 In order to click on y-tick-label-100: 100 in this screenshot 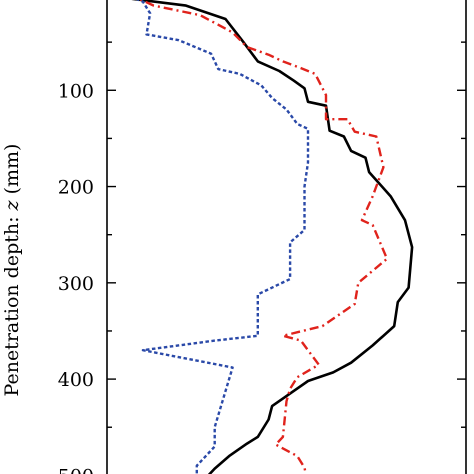, I will do `click(76, 91)`.